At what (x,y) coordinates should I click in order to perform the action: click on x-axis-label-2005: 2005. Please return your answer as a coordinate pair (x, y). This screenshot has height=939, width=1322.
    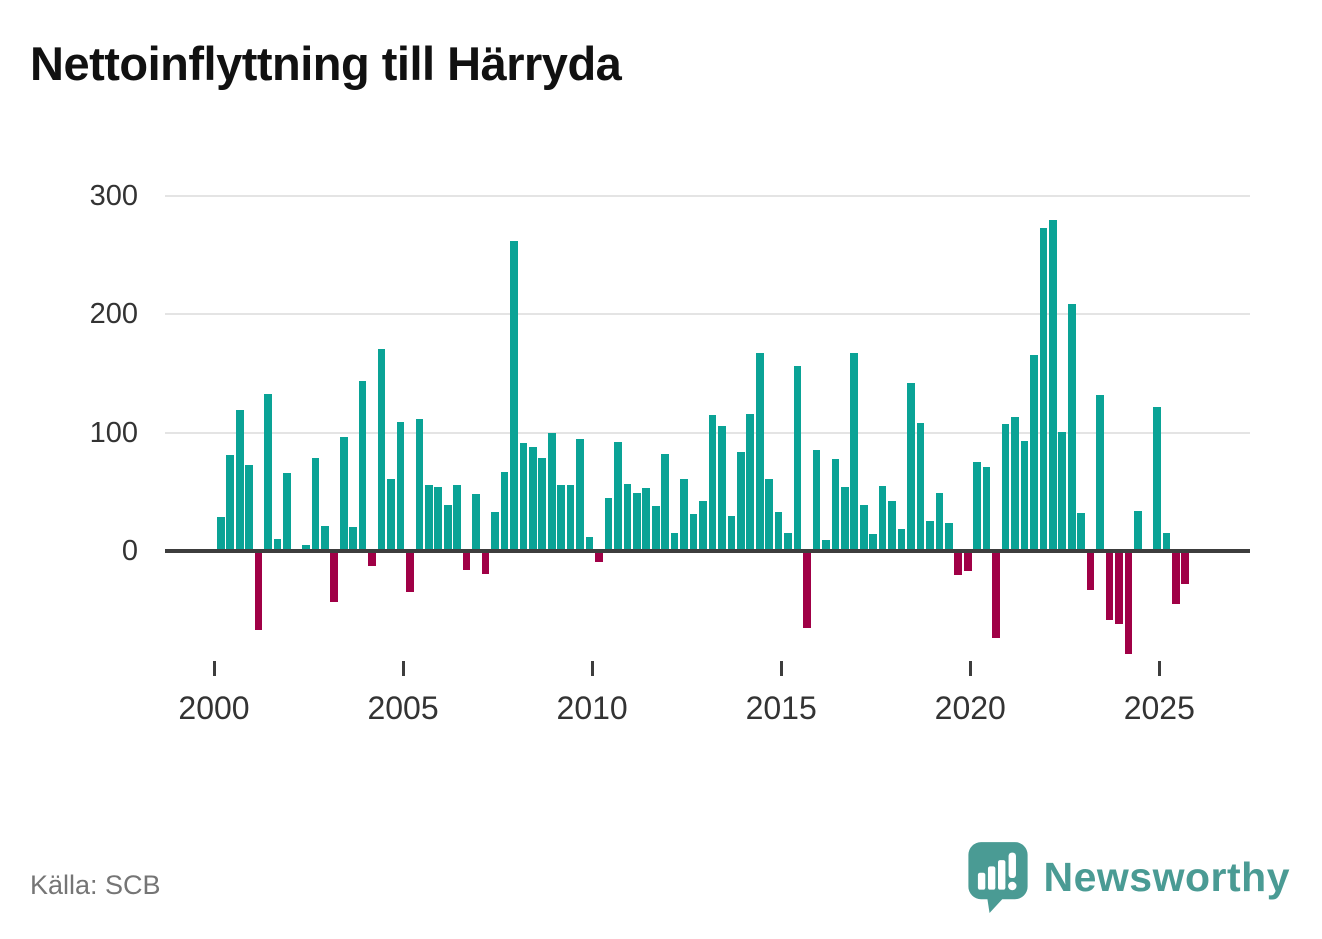
    Looking at the image, I should click on (403, 708).